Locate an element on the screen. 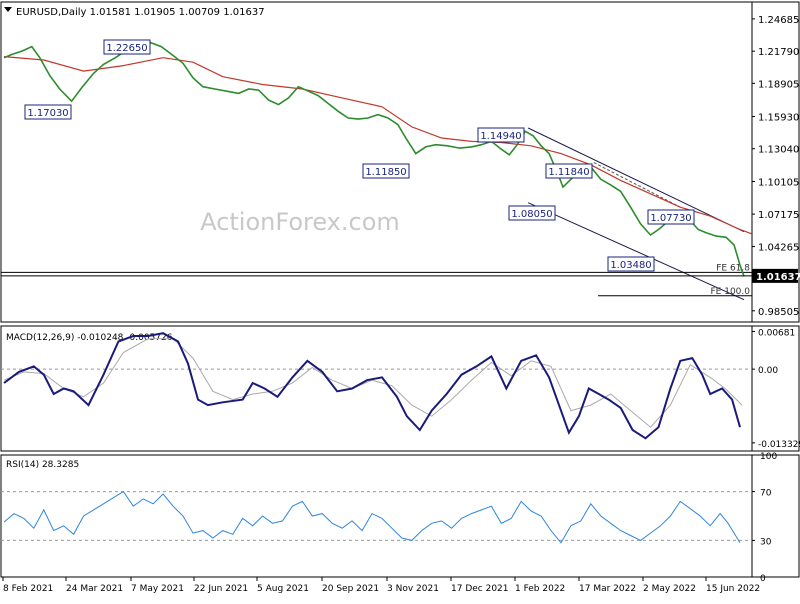  price-y-tick-label: 0.98505 is located at coordinates (778, 312).